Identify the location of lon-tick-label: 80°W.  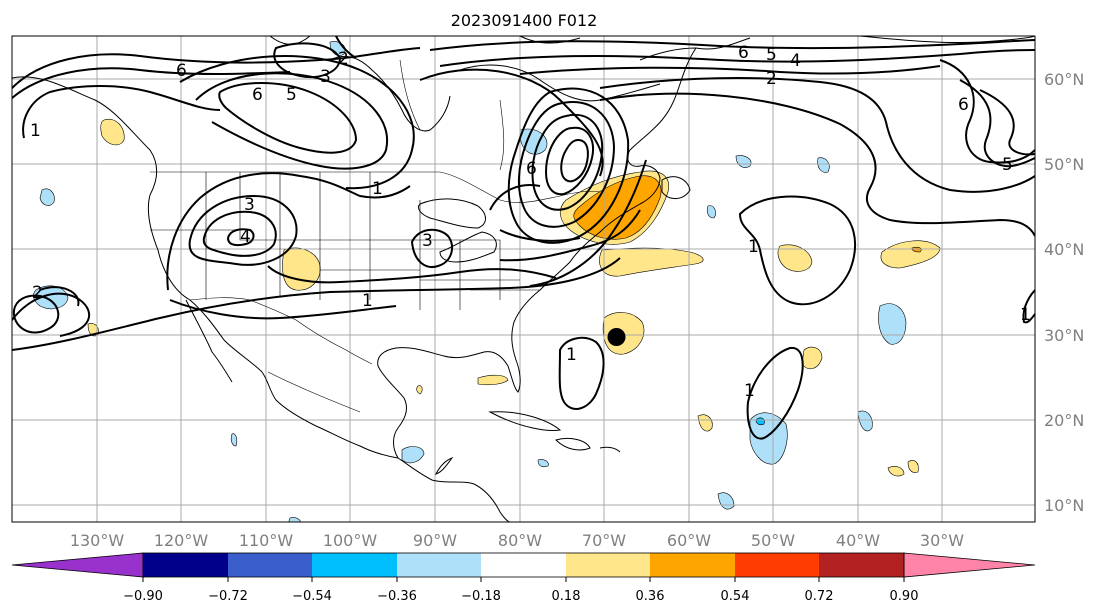
(520, 540).